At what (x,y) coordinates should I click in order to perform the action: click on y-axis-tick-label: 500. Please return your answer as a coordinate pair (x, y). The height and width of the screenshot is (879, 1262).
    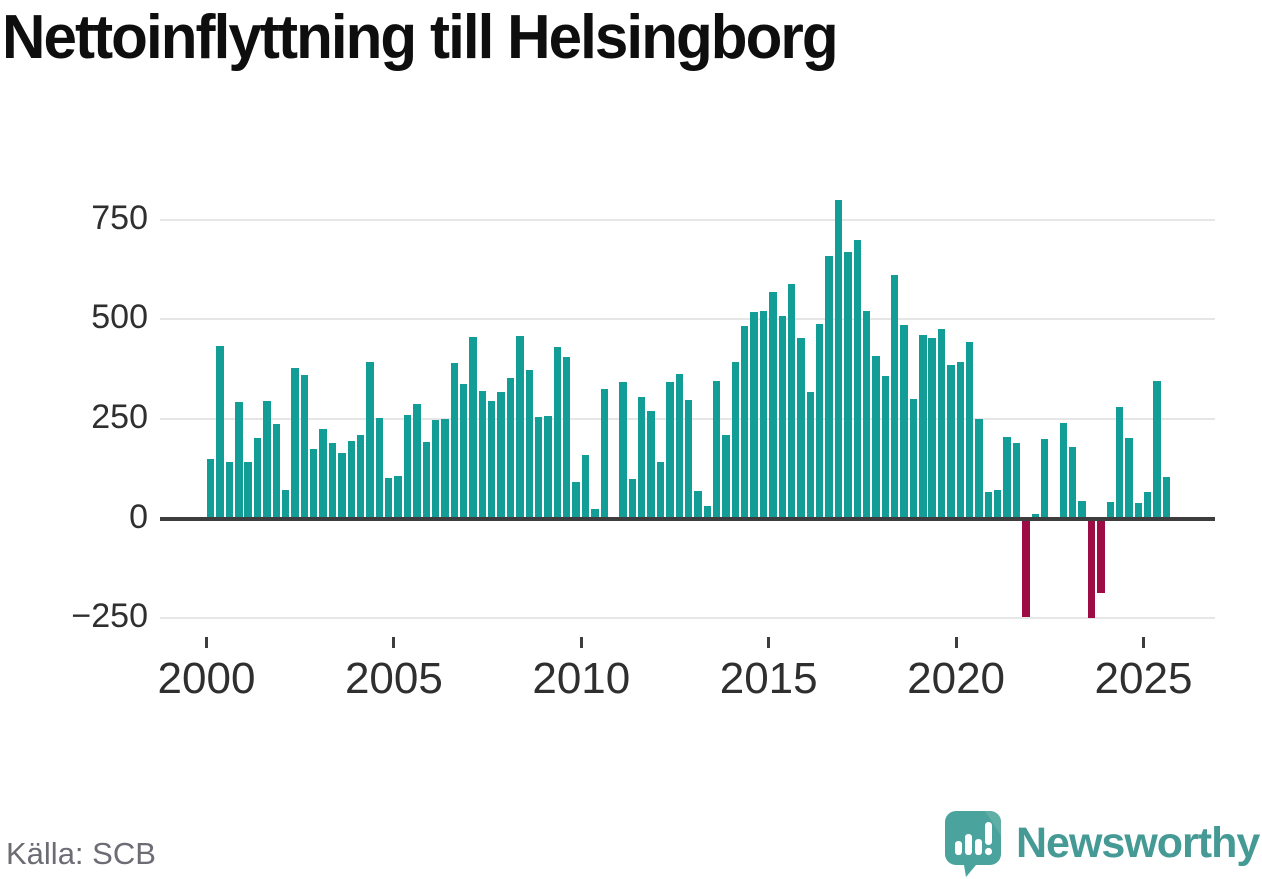
    Looking at the image, I should click on (119, 317).